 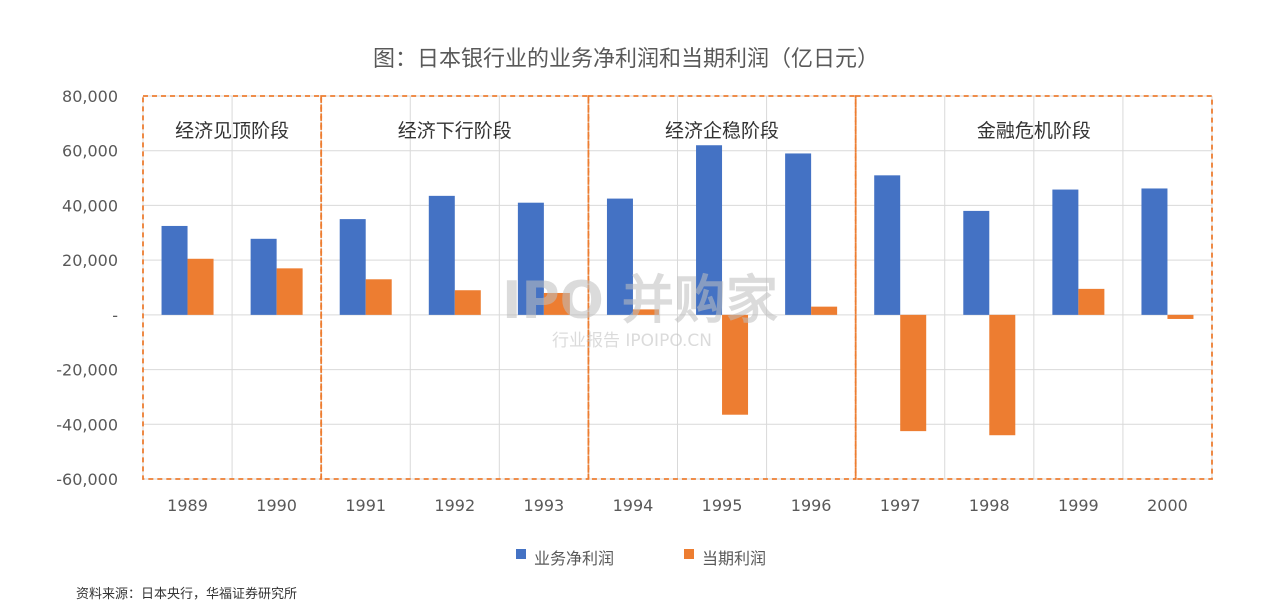 What do you see at coordinates (734, 558) in the screenshot?
I see `legend-label: 当期利润` at bounding box center [734, 558].